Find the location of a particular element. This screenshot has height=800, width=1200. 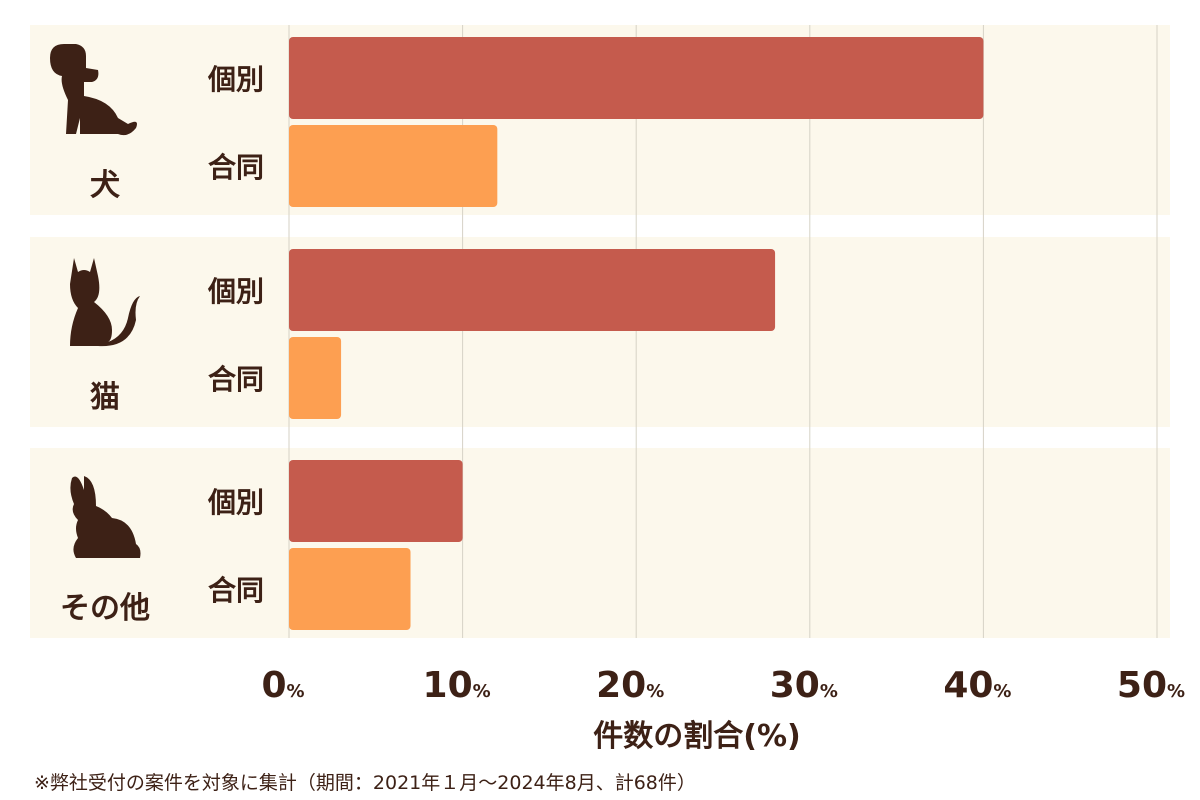

footnote: ※弊社受付の案件を対象に集計（期間：2021年１月～2024年8月、計68件） is located at coordinates (365, 783).